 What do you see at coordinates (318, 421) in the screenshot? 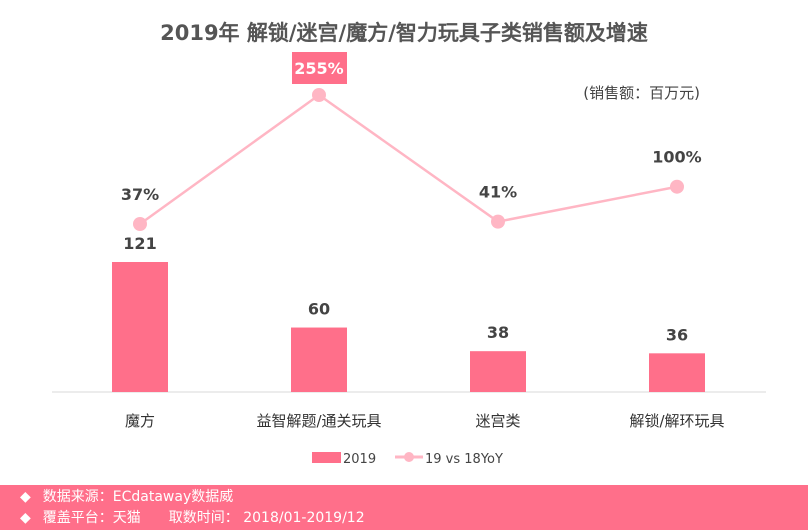
I see `x-tick-label: 益智解题/通关玩具` at bounding box center [318, 421].